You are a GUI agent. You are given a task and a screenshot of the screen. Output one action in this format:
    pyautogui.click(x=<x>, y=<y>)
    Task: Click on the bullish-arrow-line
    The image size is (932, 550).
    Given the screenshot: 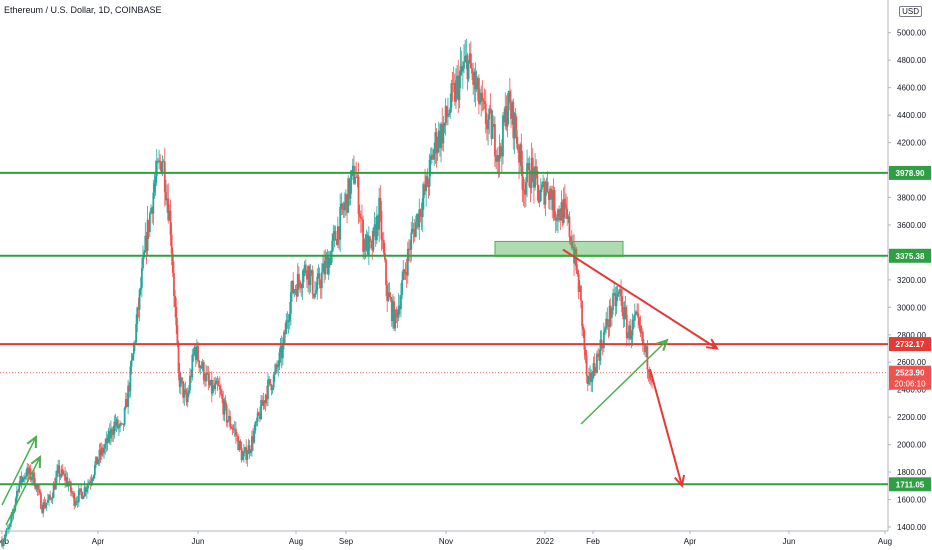 What is the action you would take?
    pyautogui.click(x=23, y=491)
    